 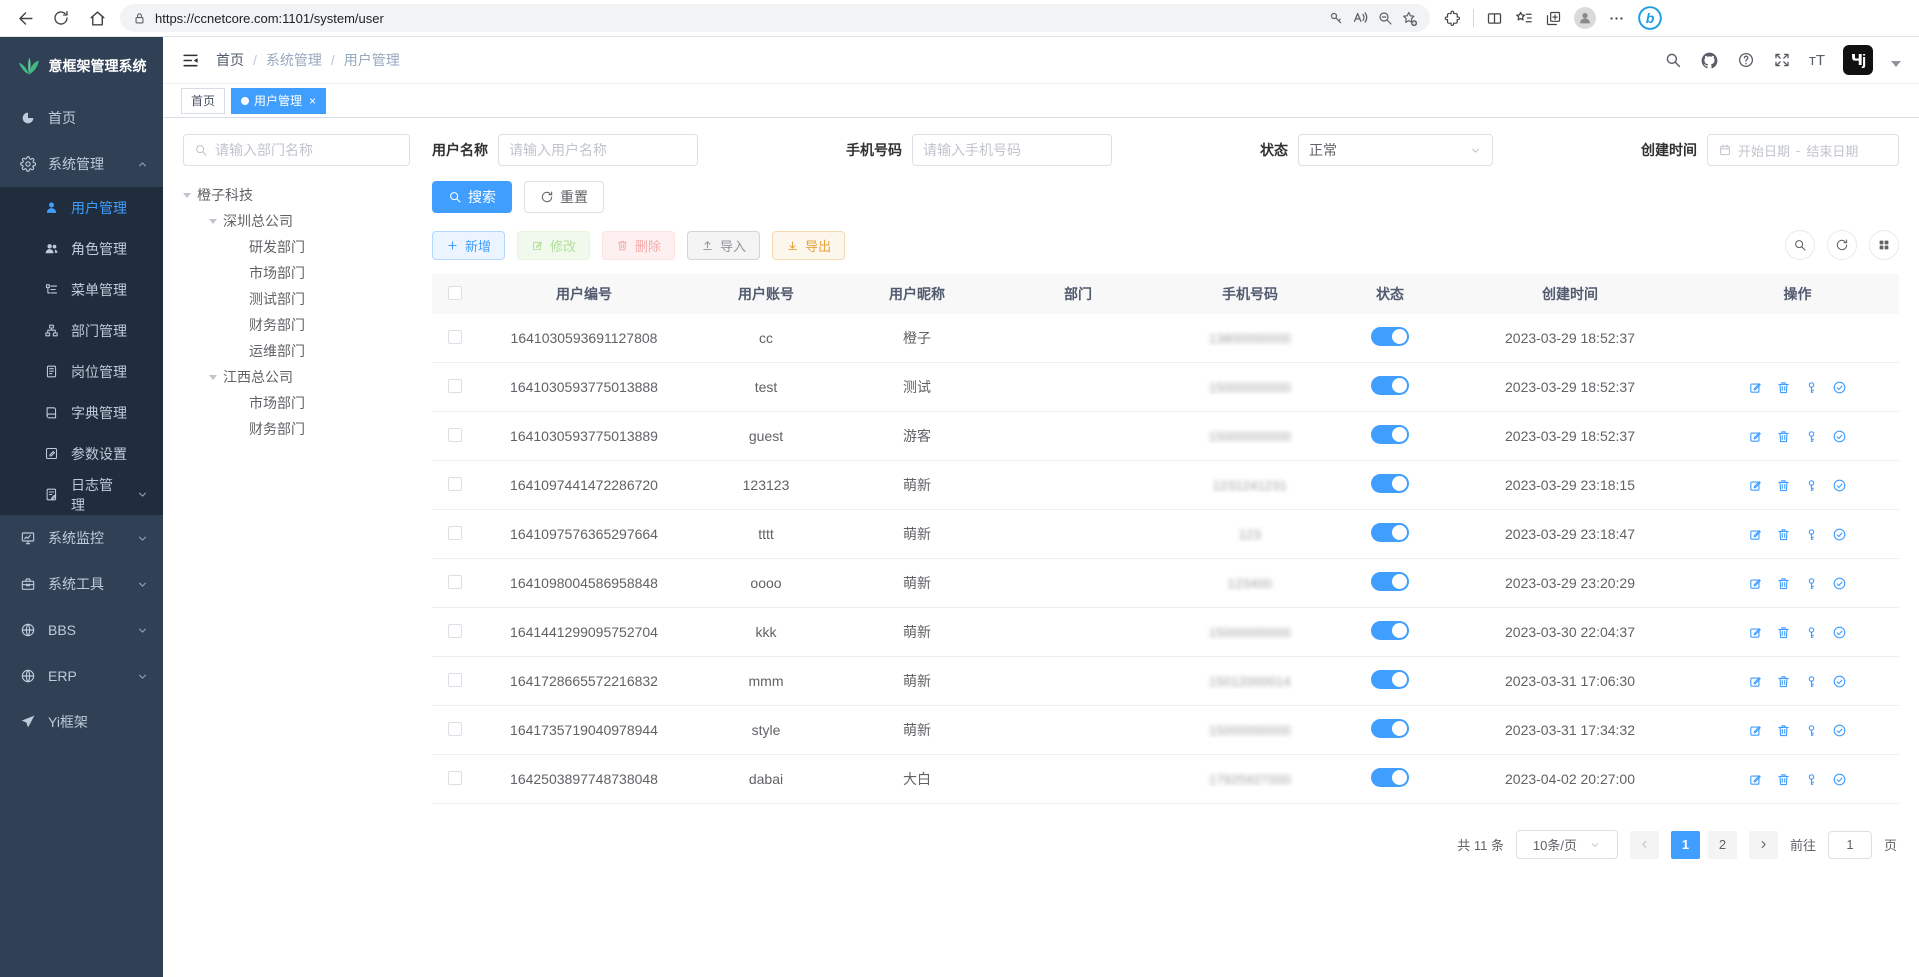 I want to click on sidebar-item-菜单管理: 菜单管理, so click(x=81, y=289).